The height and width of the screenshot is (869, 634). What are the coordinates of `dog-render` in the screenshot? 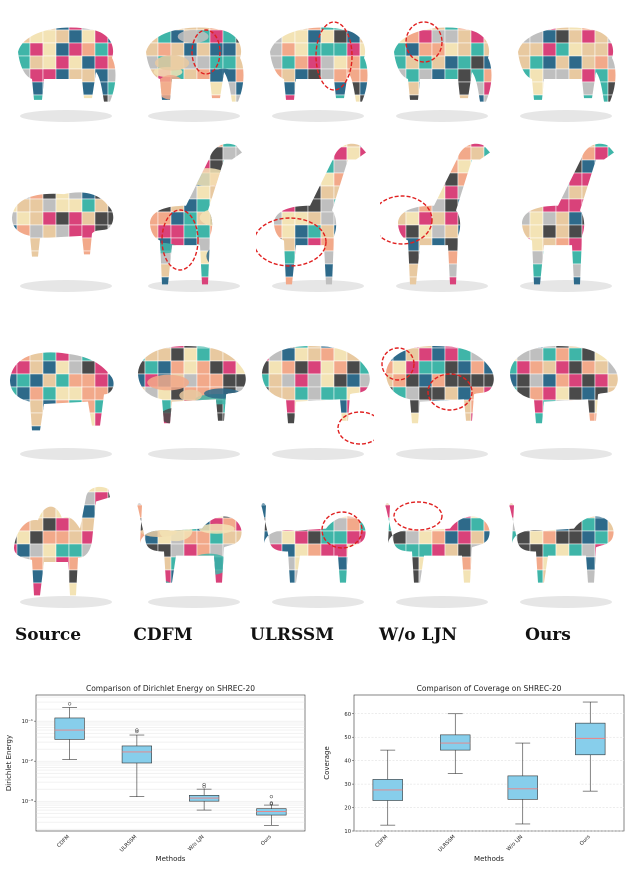 It's located at (191, 545).